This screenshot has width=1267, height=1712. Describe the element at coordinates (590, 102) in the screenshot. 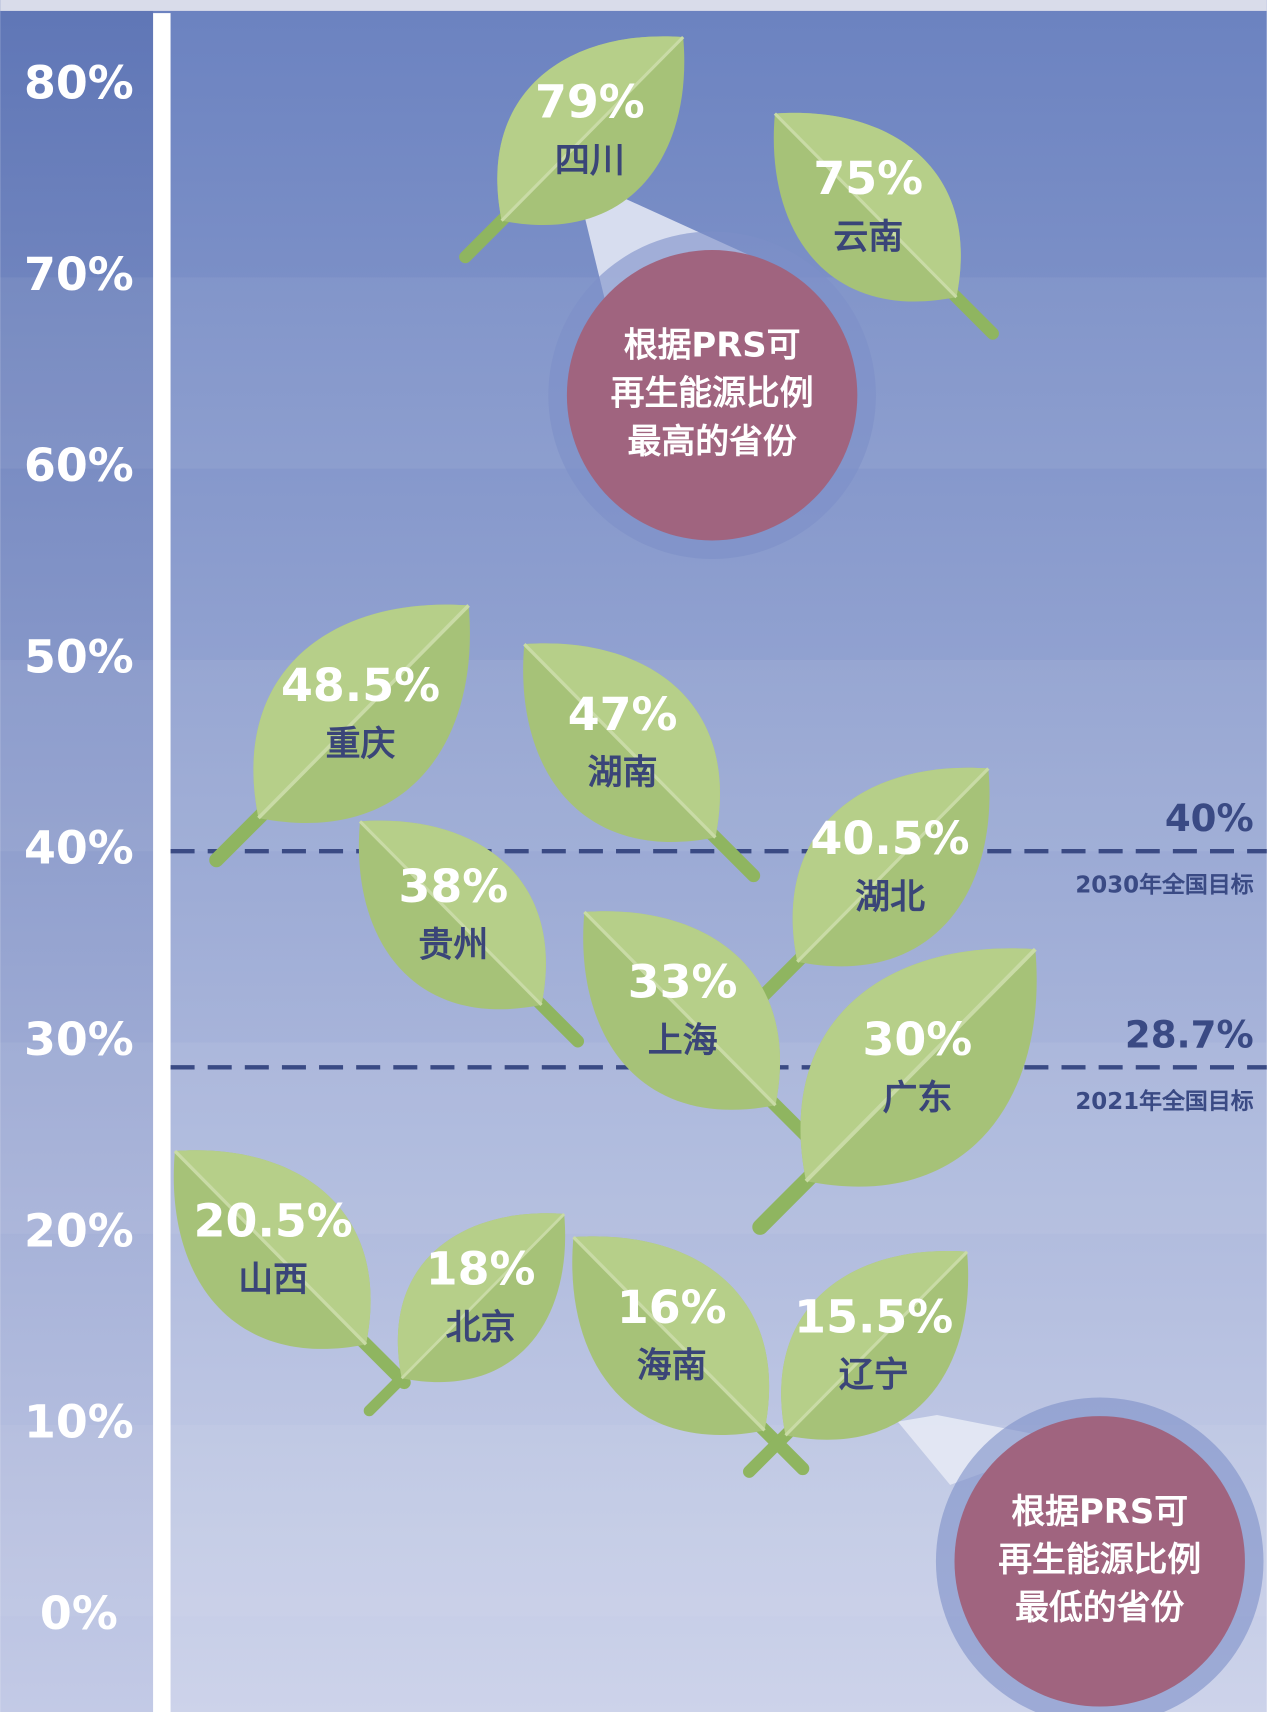

I see `value-label: 79%` at that location.